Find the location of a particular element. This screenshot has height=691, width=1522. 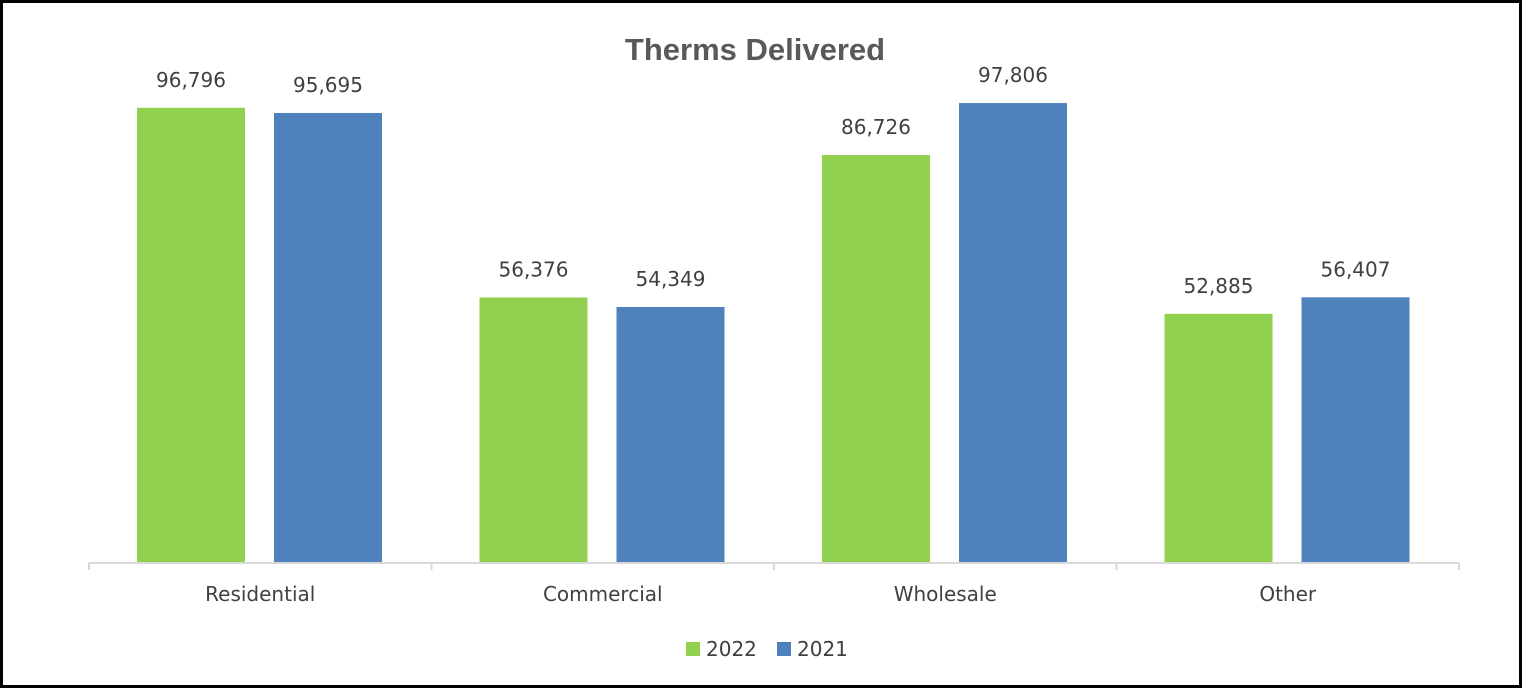

x-tick-label: Residential is located at coordinates (260, 594).